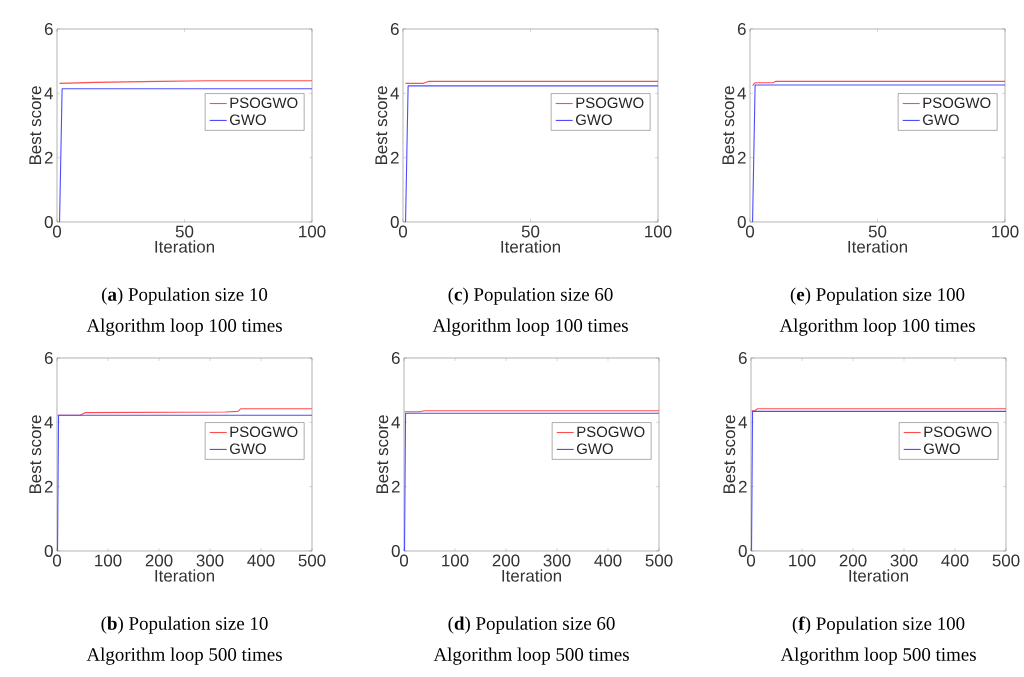 Image resolution: width=1024 pixels, height=677 pixels. I want to click on text: (e) Population size 100, so click(877, 296).